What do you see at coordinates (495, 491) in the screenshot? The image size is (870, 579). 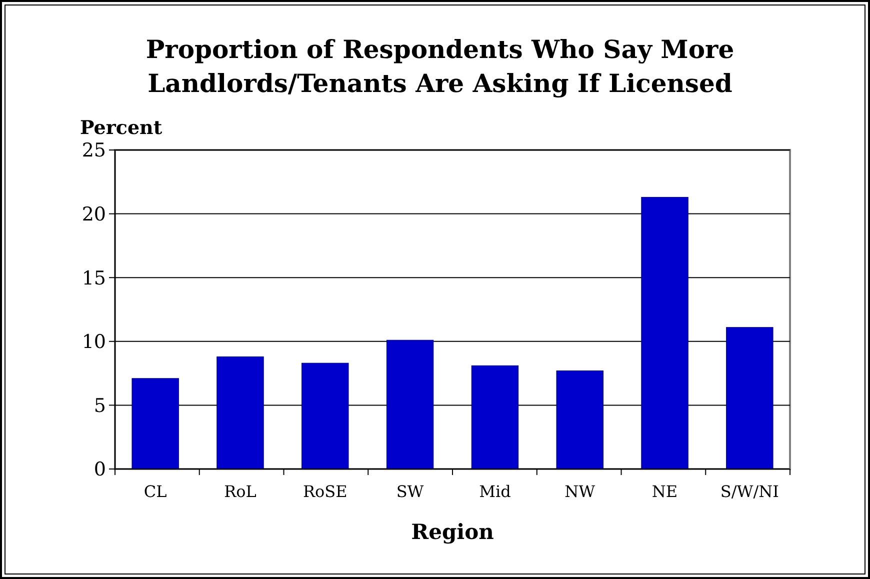 I see `x-tick-label: Mid` at bounding box center [495, 491].